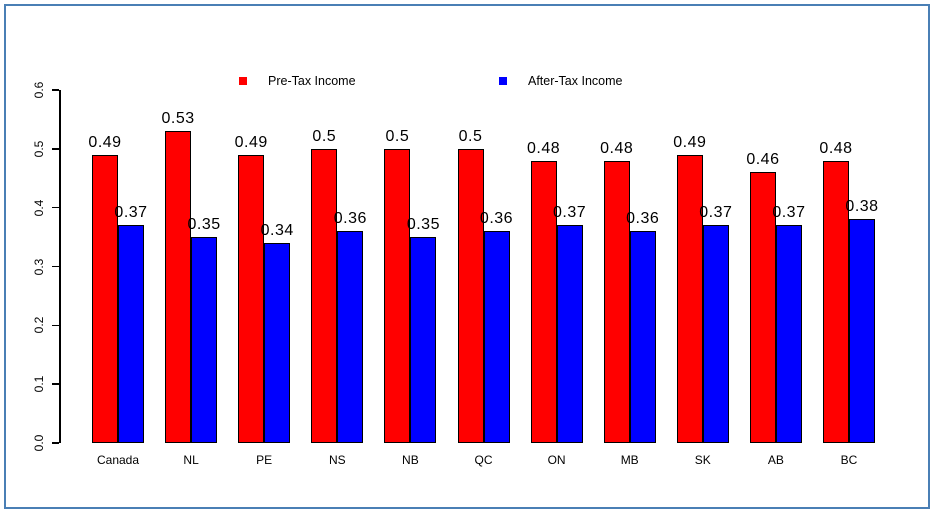 This screenshot has height=519, width=938. Describe the element at coordinates (763, 160) in the screenshot. I see `bar-value-label: 0.46` at that location.